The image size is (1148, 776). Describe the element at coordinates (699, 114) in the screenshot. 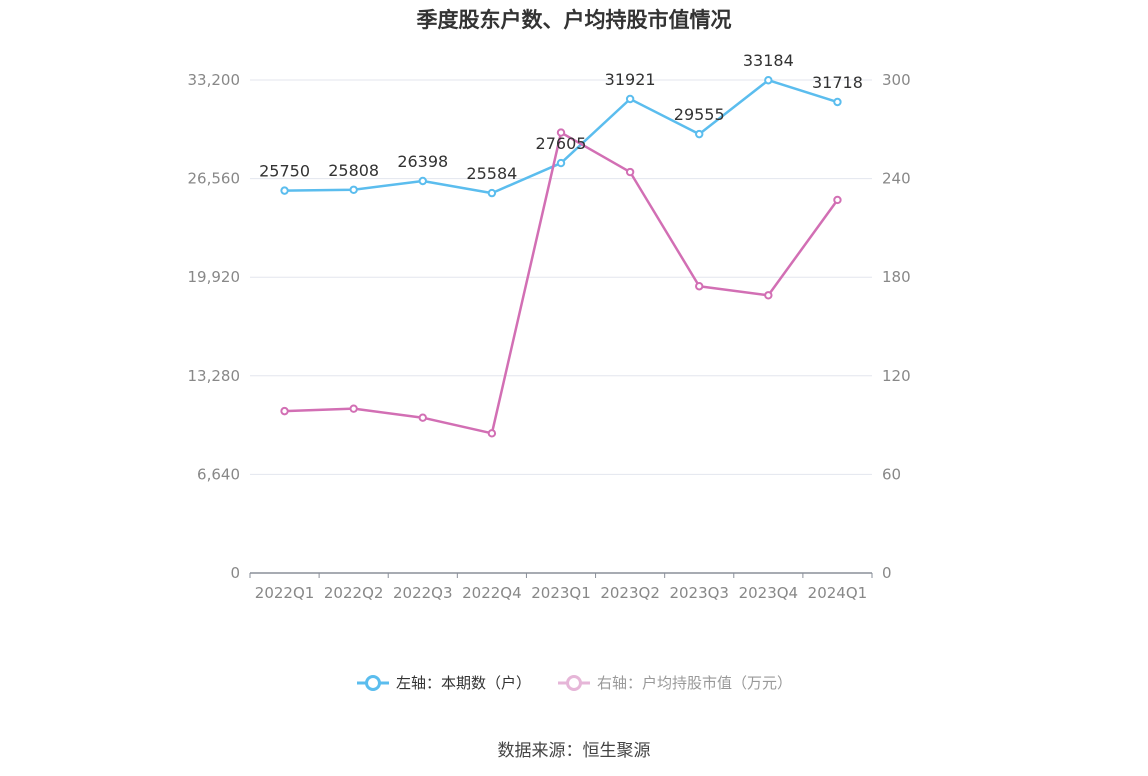

I see `data-label: 29555` at that location.